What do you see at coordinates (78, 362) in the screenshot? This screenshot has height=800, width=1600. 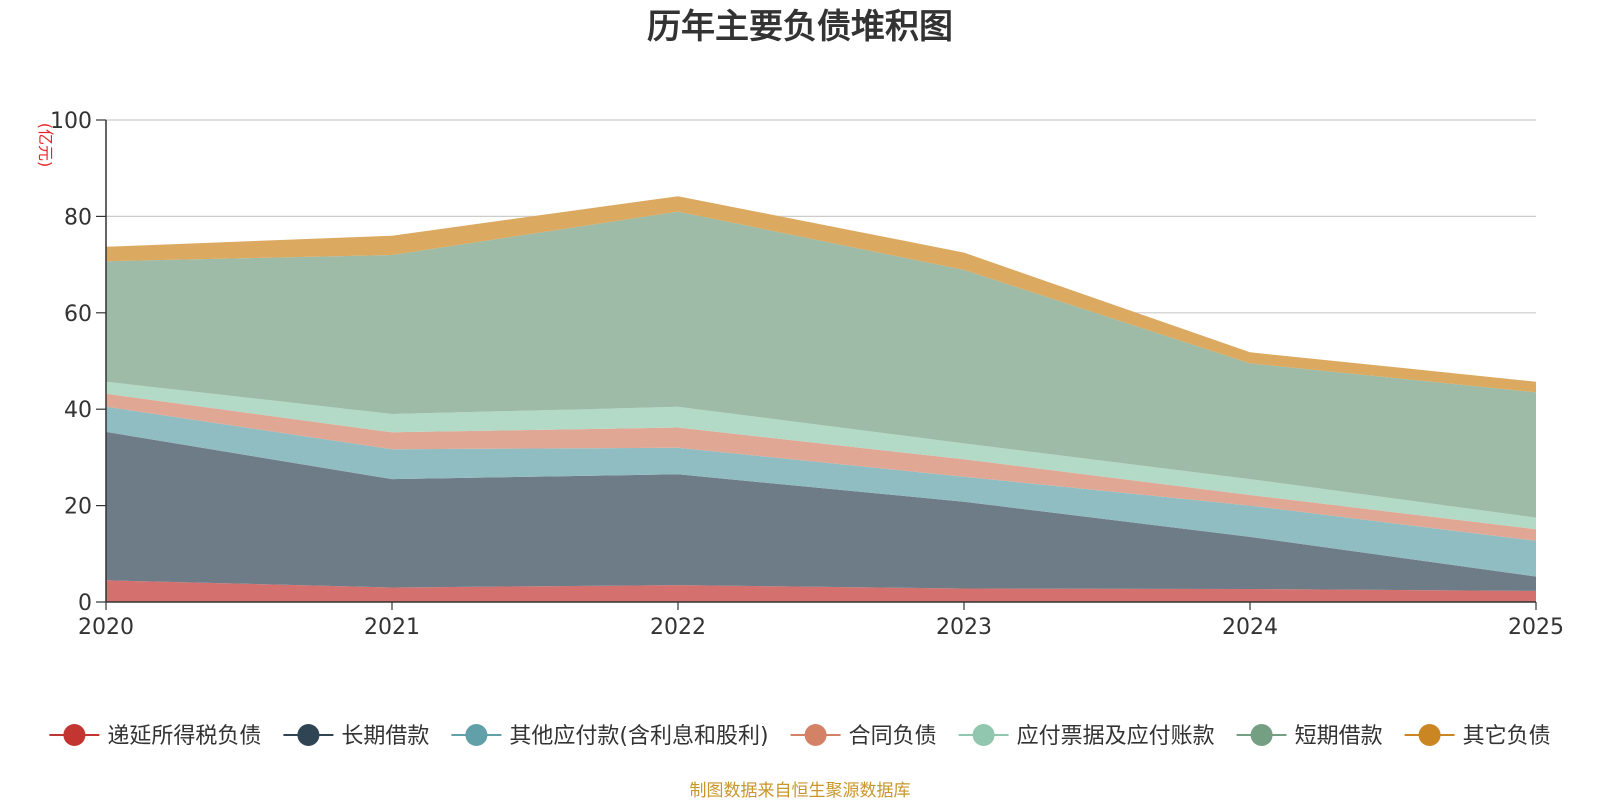 I see `y-tick-labels: 0 20 40 60 80 100` at bounding box center [78, 362].